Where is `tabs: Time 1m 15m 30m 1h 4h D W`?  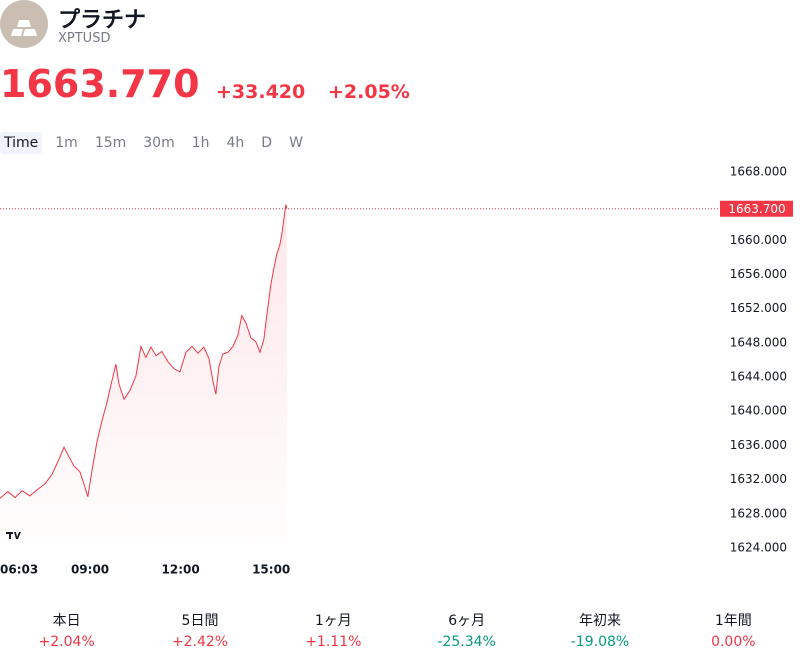
tabs: Time 1m 15m 30m 1h 4h D W is located at coordinates (158, 143).